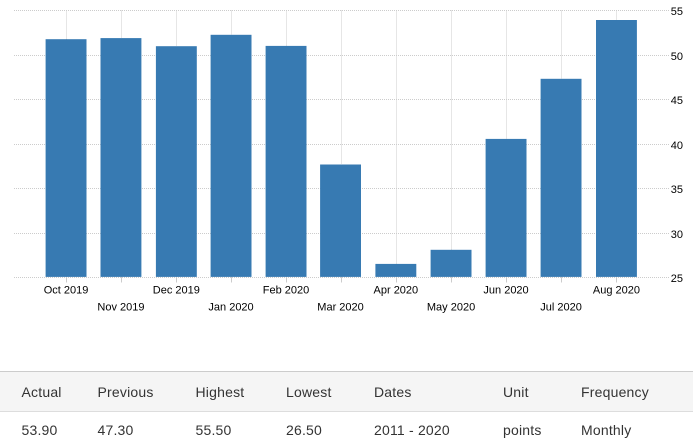  Describe the element at coordinates (451, 308) in the screenshot. I see `svg-text: May 2020` at that location.